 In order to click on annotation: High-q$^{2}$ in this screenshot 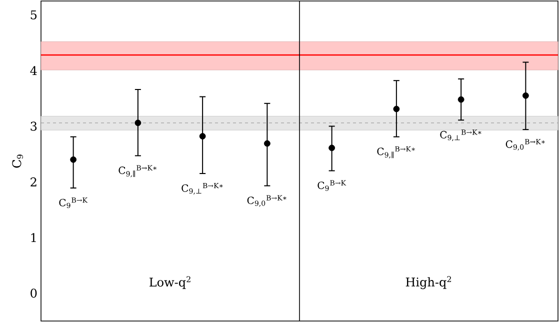, I will do `click(428, 283)`.